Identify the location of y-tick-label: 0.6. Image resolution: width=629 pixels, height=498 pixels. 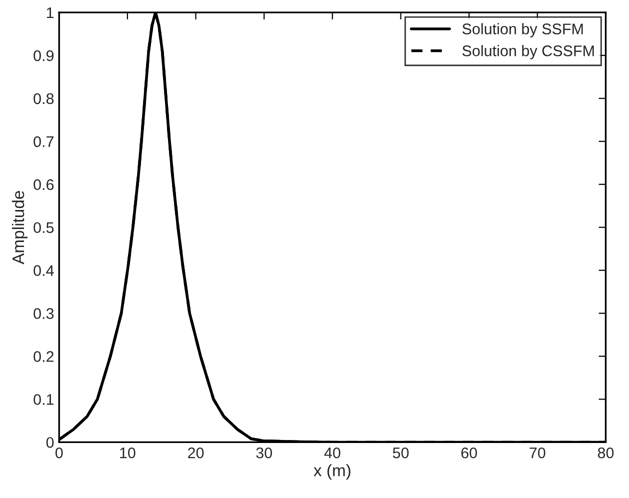
(44, 184).